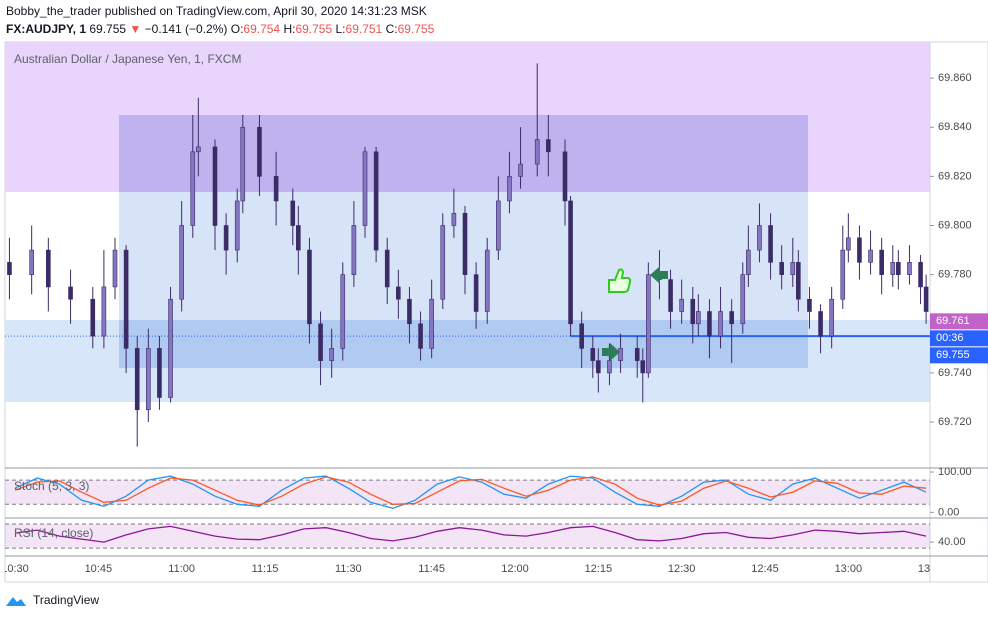 This screenshot has width=988, height=618. Describe the element at coordinates (53, 533) in the screenshot. I see `rsi-title: RSI (14, close)` at that location.